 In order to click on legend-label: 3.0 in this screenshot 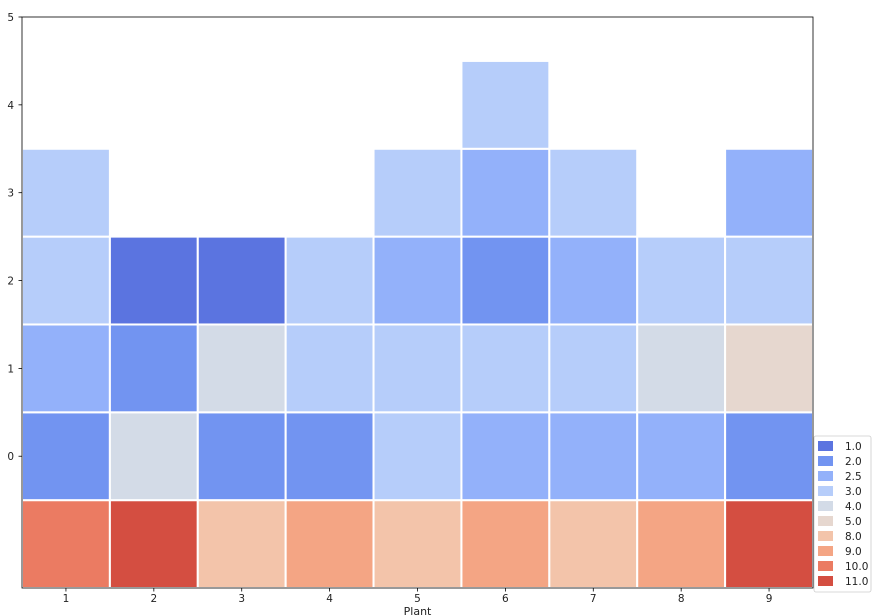, I will do `click(853, 492)`.